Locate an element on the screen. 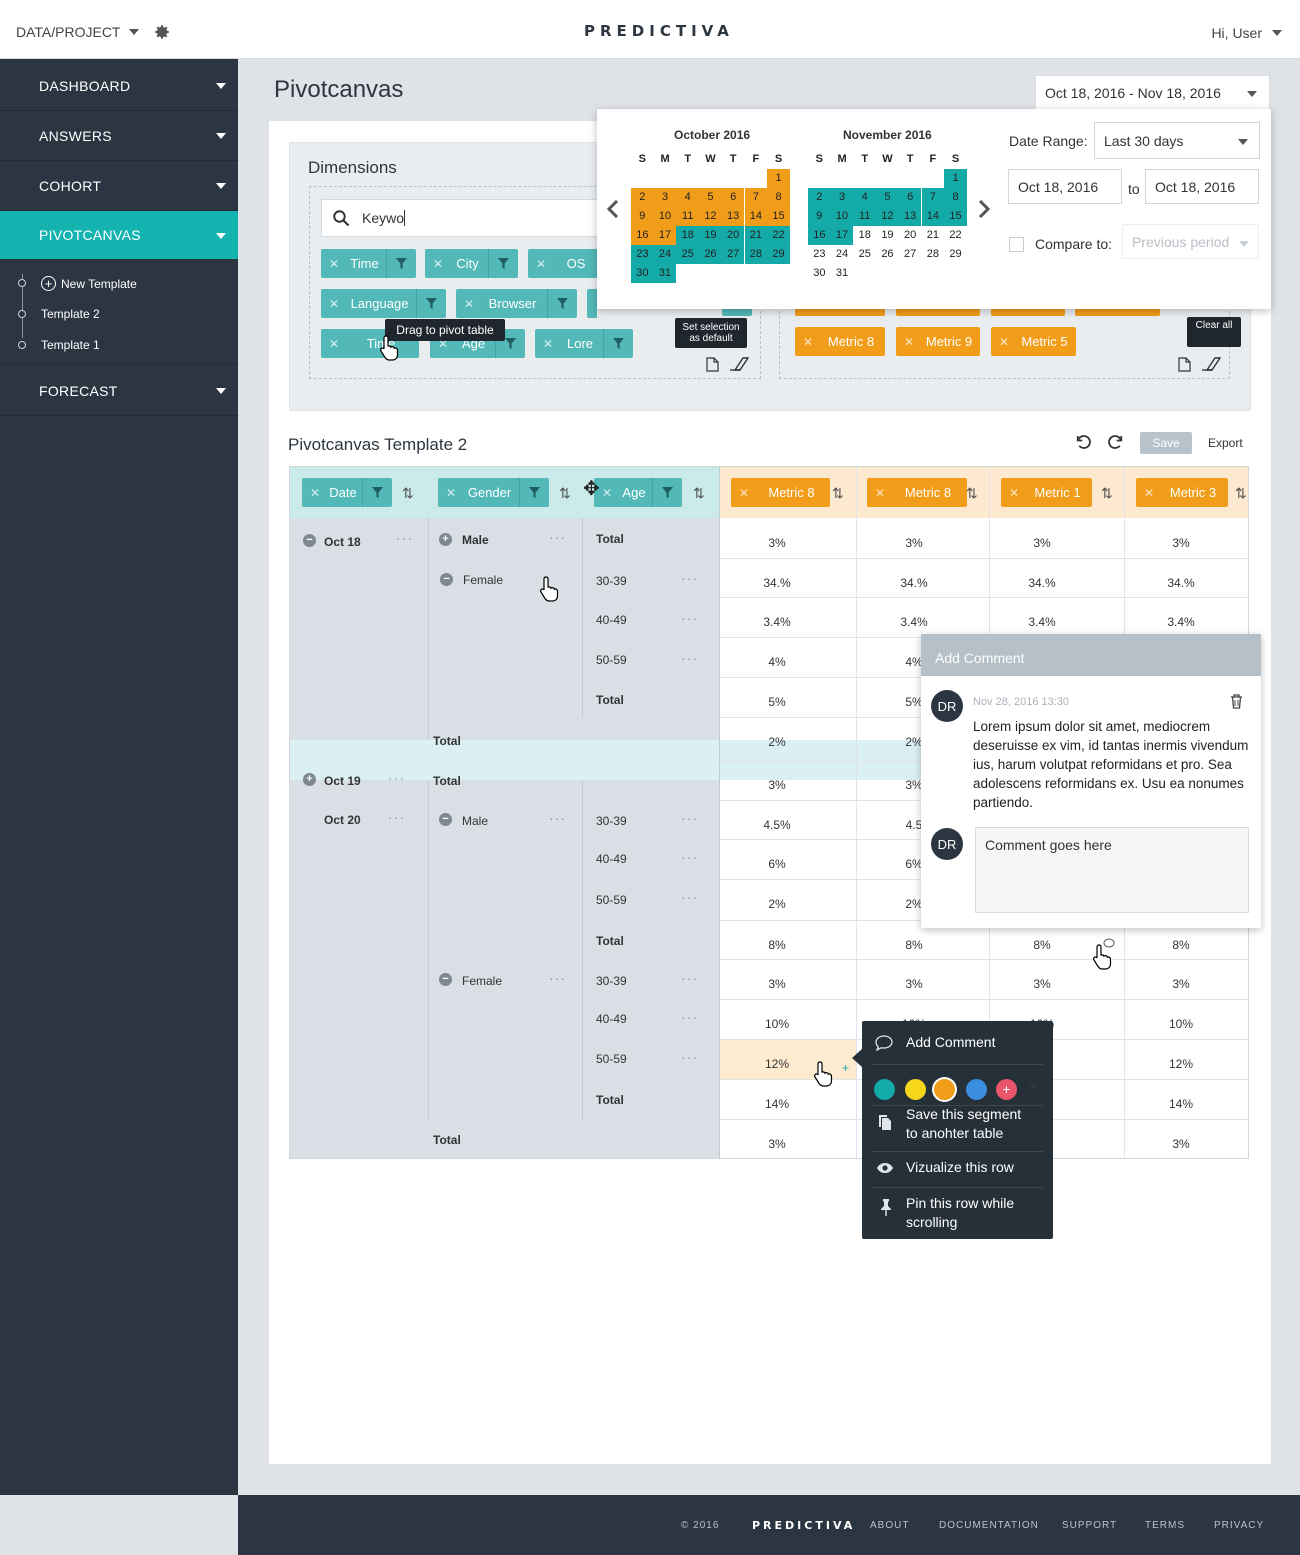 The image size is (1300, 1555). chip-os: ✕ OS is located at coordinates (565, 263).